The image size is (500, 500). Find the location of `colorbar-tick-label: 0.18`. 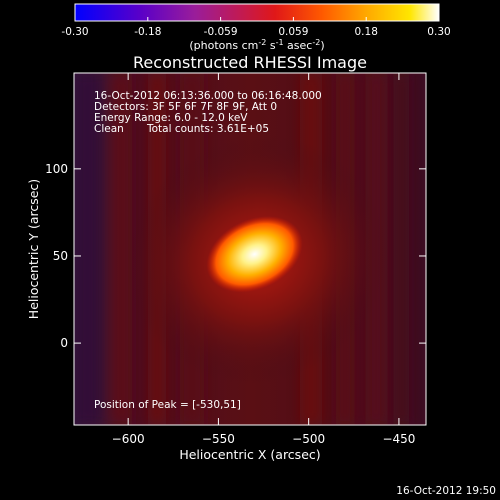

colorbar-tick-label: 0.18 is located at coordinates (366, 32).